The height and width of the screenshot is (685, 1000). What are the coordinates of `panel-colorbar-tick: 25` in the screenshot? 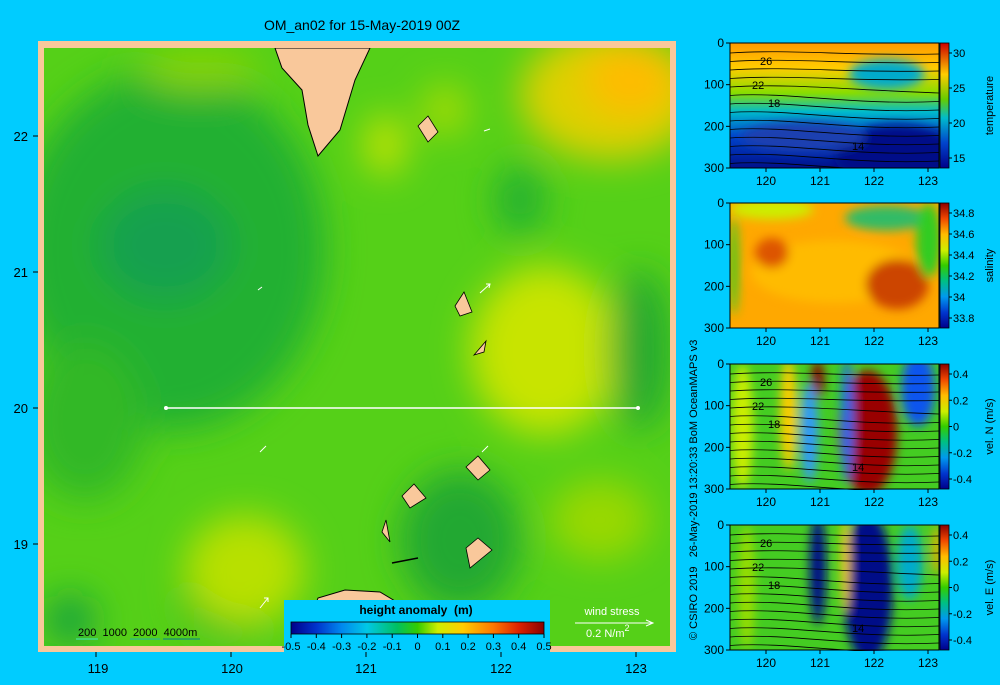 It's located at (959, 89).